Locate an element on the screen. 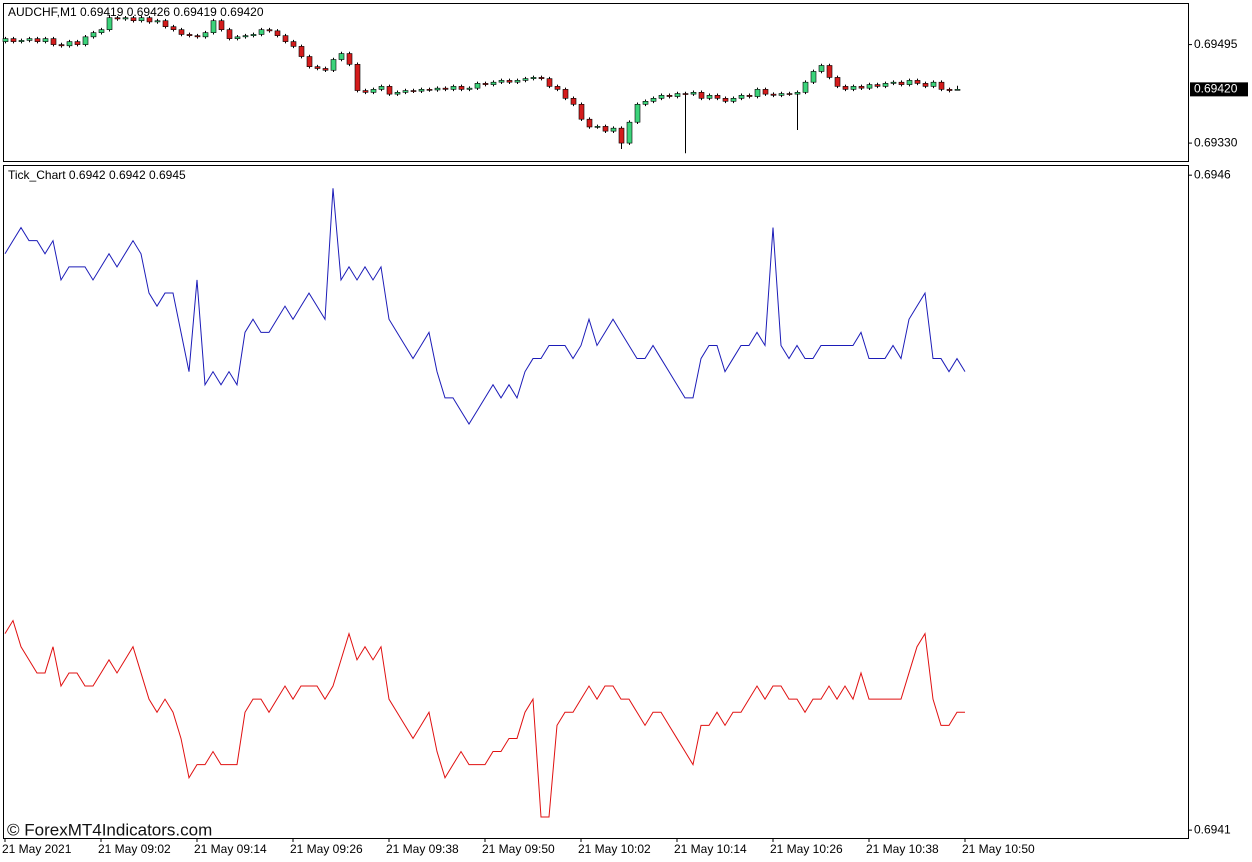  y-tick-label: 0.6941 is located at coordinates (1212, 829).